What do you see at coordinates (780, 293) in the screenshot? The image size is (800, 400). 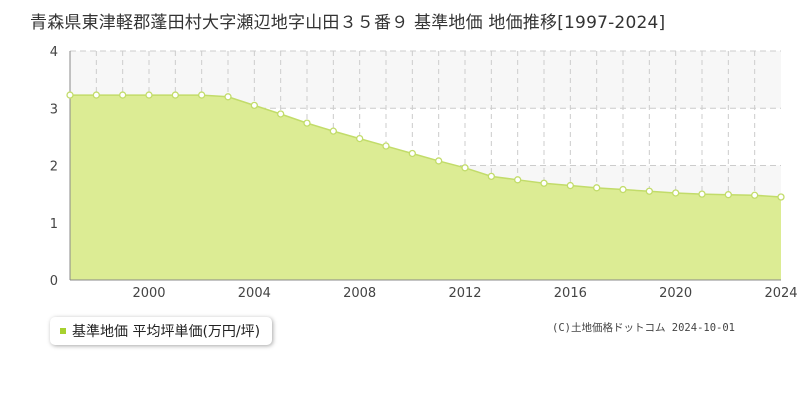 I see `x-tick-label: 2024` at bounding box center [780, 293].